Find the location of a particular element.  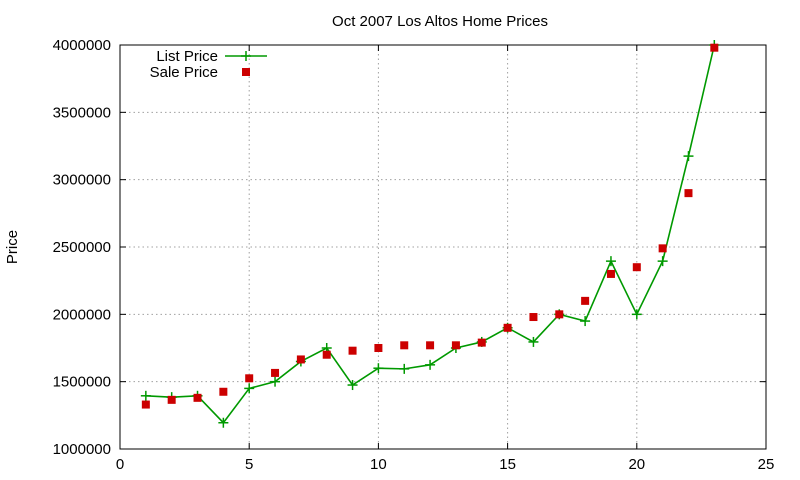

x-tick-label: 15 is located at coordinates (507, 464).